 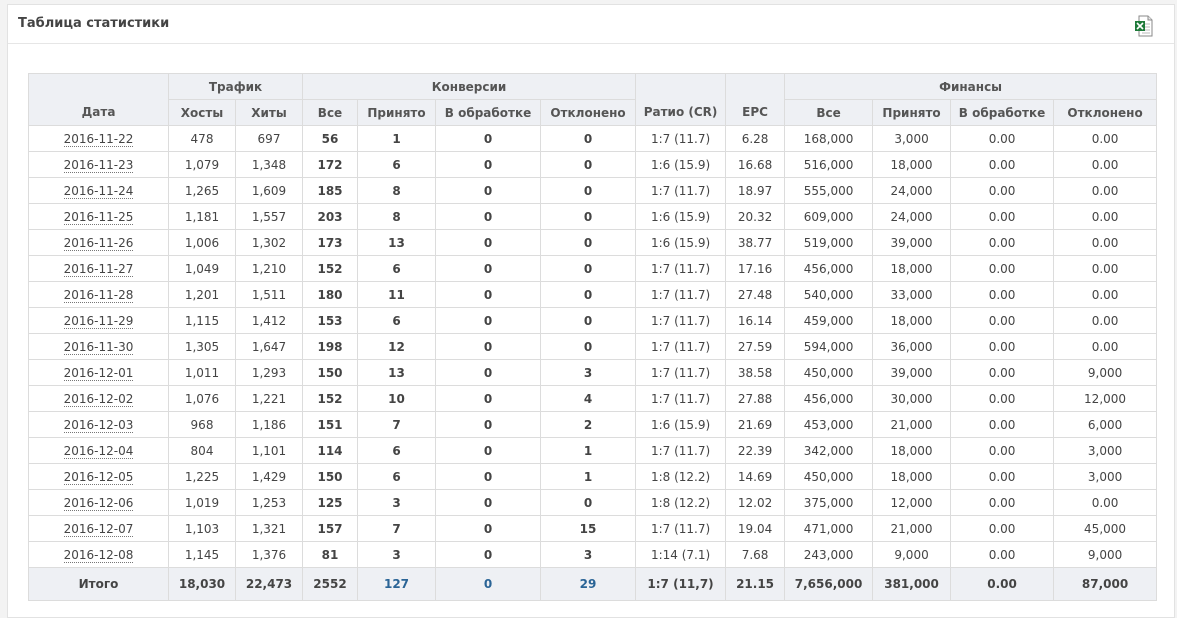 I want to click on date-link: 2016-12-07, so click(x=98, y=529).